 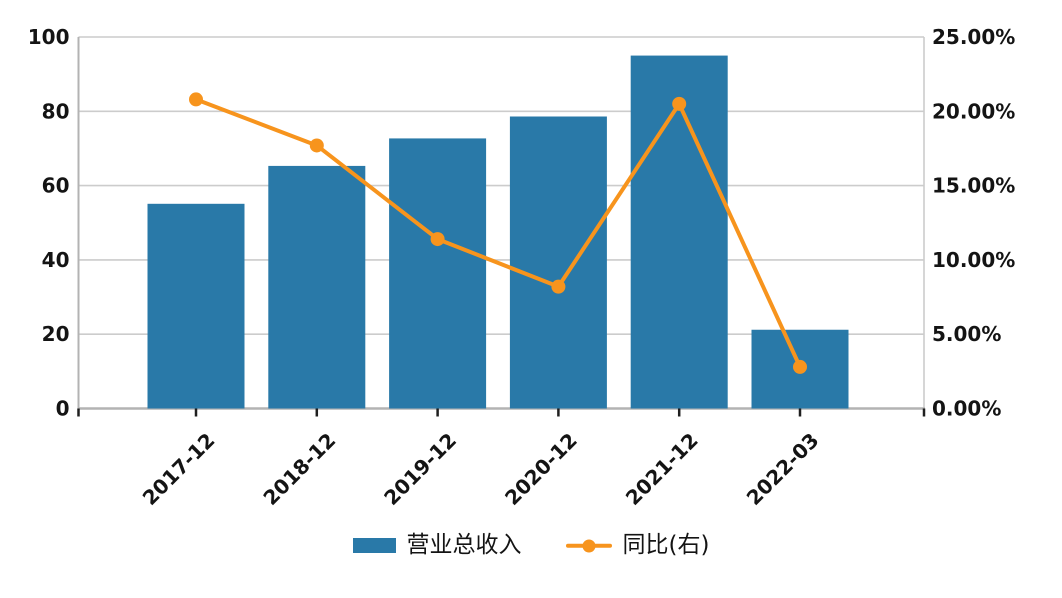 I want to click on x-axis-category-label: 2019-12, so click(x=420, y=469).